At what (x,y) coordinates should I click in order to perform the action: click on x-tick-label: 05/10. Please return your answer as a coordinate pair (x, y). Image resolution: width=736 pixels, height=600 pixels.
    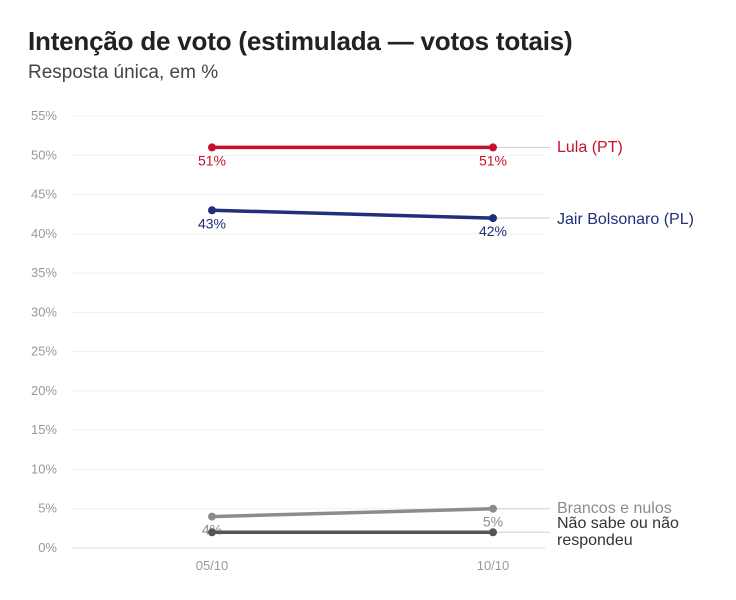
    Looking at the image, I should click on (212, 565).